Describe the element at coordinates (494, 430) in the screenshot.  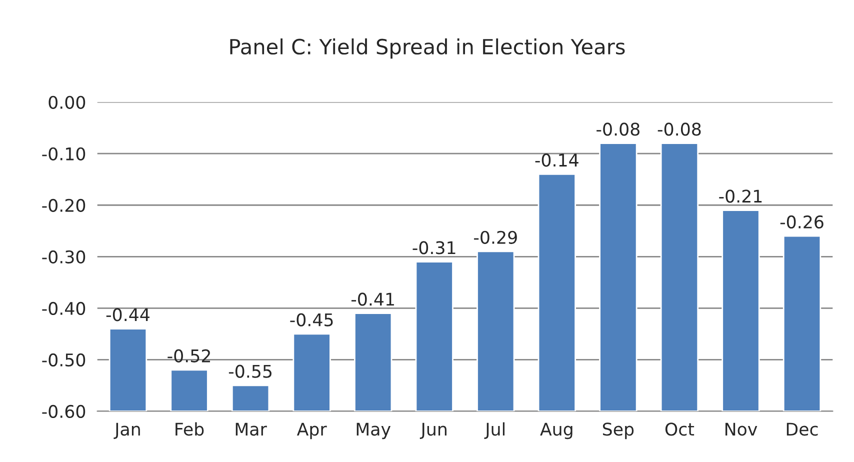
I see `x-tick-label: Jul` at that location.